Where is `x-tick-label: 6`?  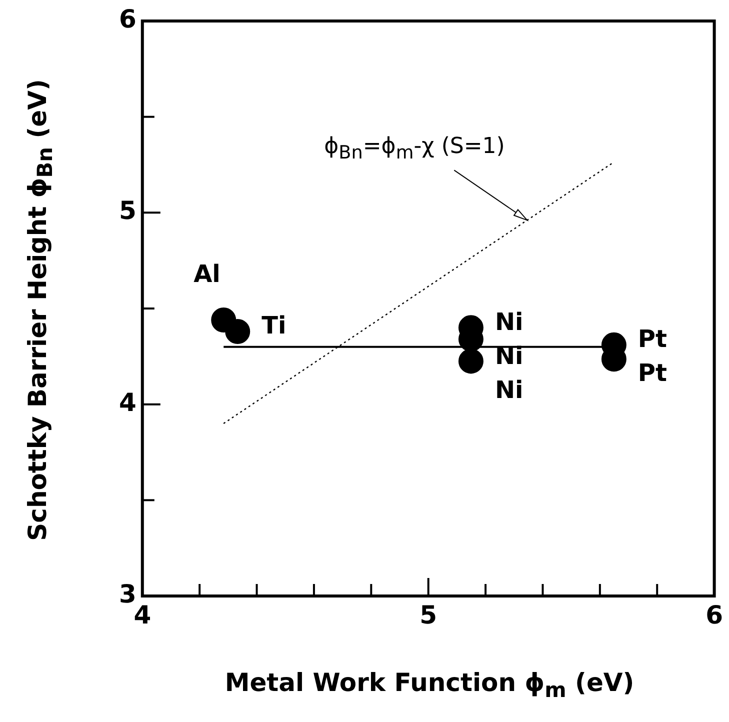
x-tick-label: 6 is located at coordinates (715, 615).